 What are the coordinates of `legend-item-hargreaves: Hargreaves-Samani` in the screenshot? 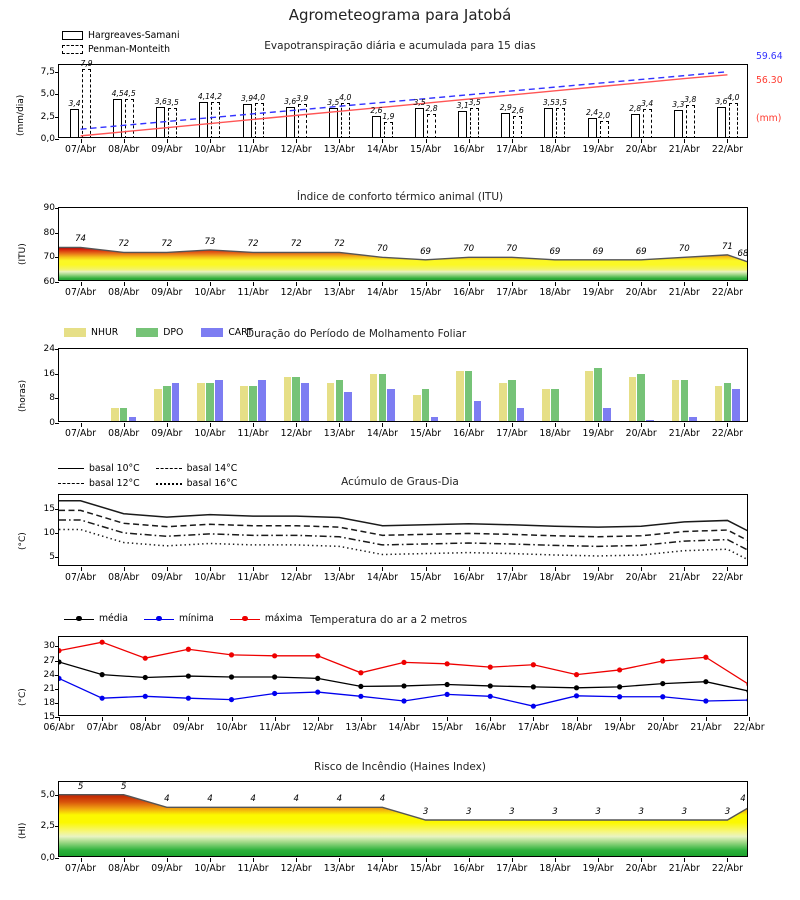 It's located at (121, 35).